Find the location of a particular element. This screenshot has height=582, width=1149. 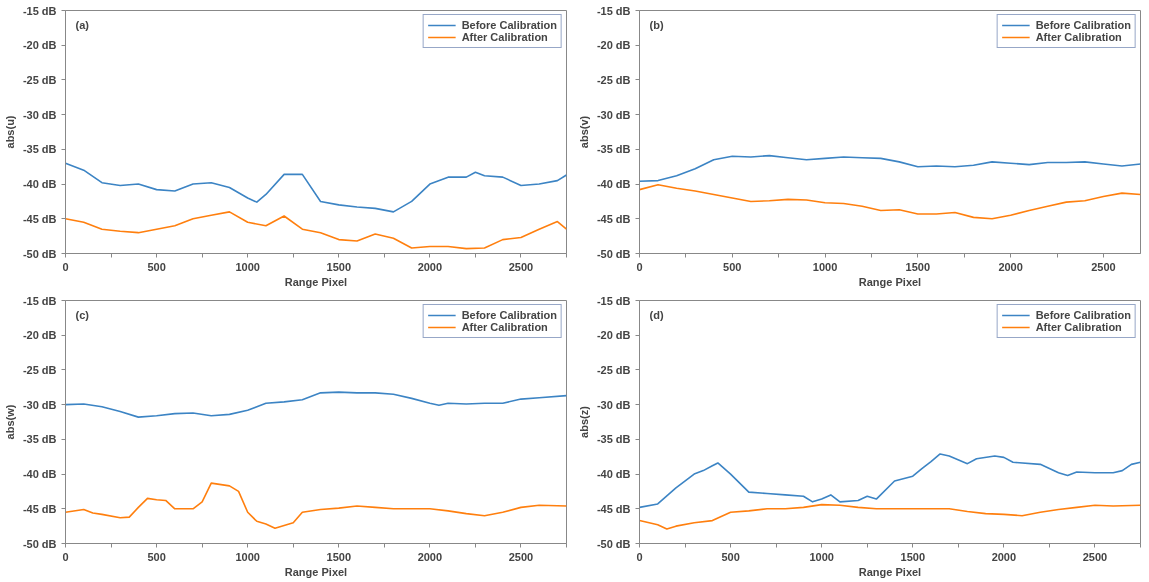

y-axis-title: abs(u) is located at coordinates (9, 132).